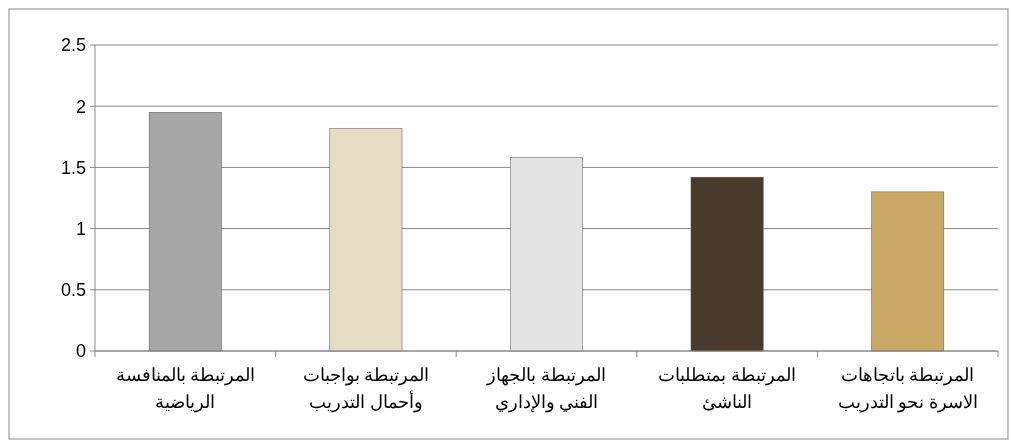 The height and width of the screenshot is (440, 1011). What do you see at coordinates (185, 389) in the screenshot?
I see `x-tick-label: المرتبطة بالمنافسة الرياضية` at bounding box center [185, 389].